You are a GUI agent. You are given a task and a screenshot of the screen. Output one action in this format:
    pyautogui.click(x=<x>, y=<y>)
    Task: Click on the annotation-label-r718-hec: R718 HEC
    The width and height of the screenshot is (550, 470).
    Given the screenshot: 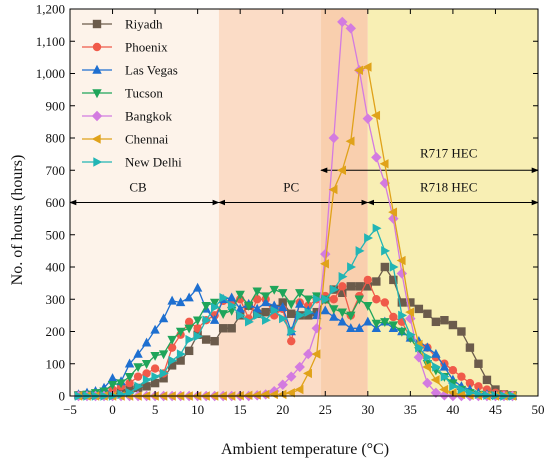 What is the action you would take?
    pyautogui.click(x=448, y=186)
    